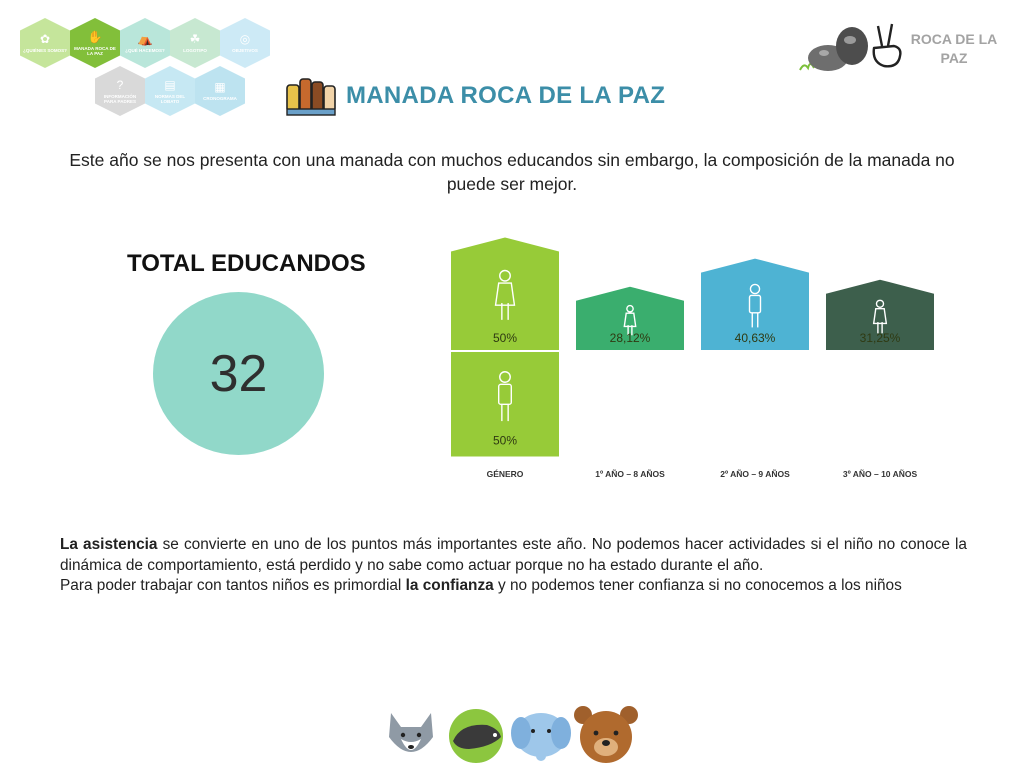 The width and height of the screenshot is (1024, 768). What do you see at coordinates (411, 732) in the screenshot?
I see `wolf-icon` at bounding box center [411, 732].